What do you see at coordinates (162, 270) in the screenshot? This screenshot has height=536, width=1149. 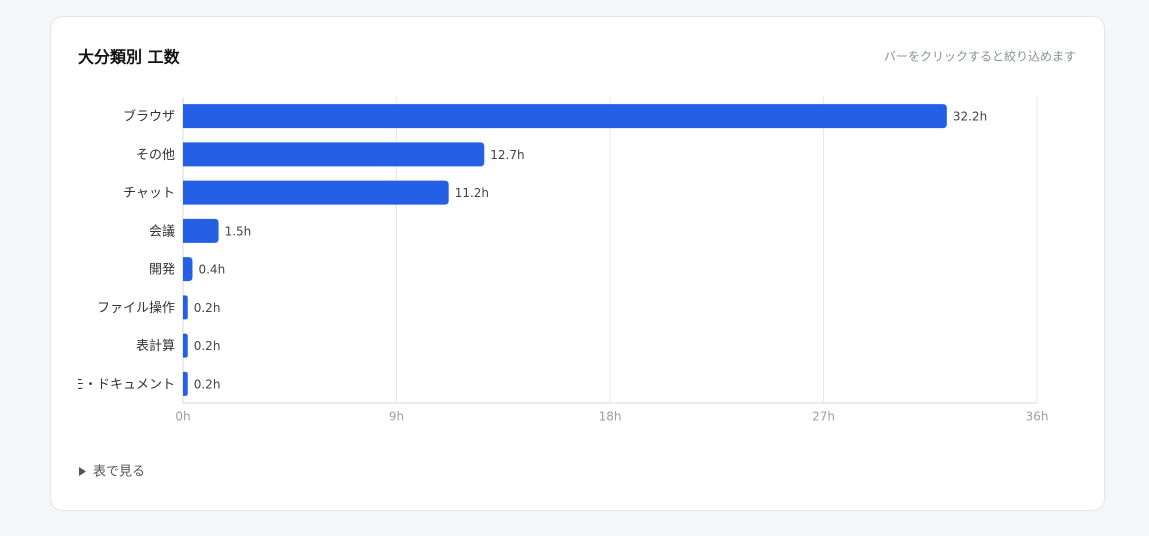 I see `y-tick-label: 開発` at bounding box center [162, 270].